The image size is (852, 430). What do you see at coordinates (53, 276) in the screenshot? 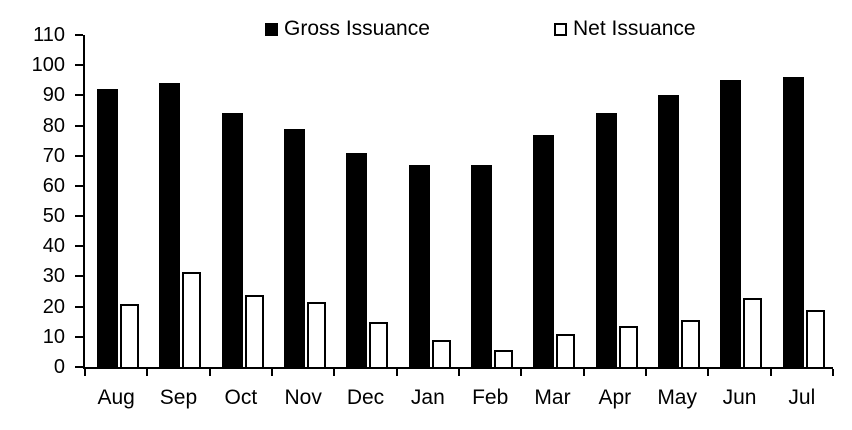
I see `y-axis-tick-label: 30` at bounding box center [53, 276].